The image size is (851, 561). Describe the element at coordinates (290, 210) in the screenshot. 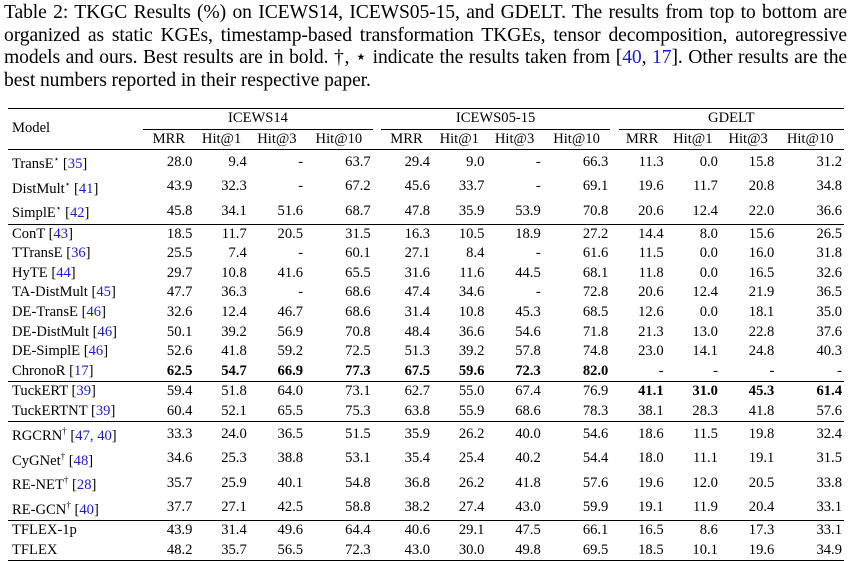

I see `value: 51.6` at that location.